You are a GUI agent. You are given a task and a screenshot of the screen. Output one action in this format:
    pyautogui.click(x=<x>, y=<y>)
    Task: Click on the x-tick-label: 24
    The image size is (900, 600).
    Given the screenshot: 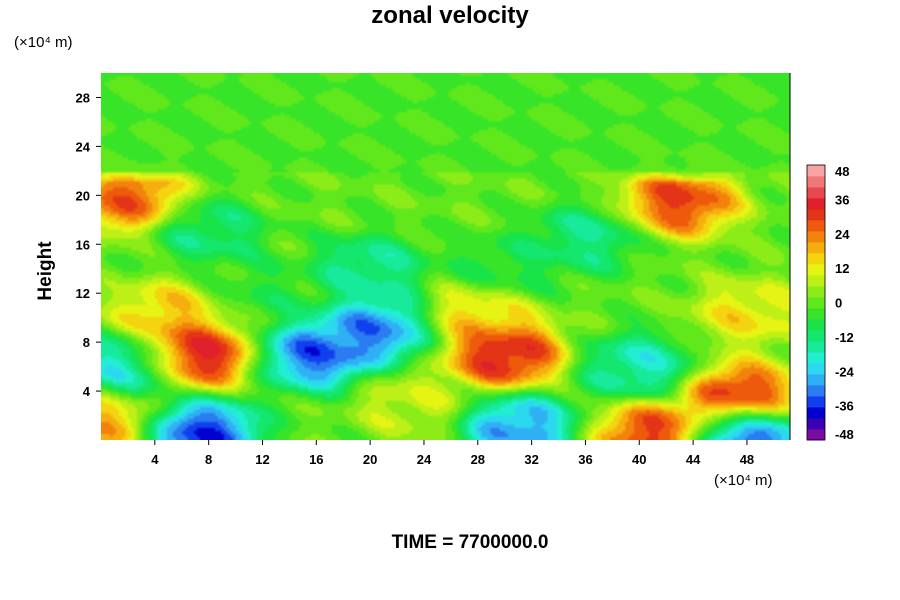 What is the action you would take?
    pyautogui.click(x=424, y=459)
    